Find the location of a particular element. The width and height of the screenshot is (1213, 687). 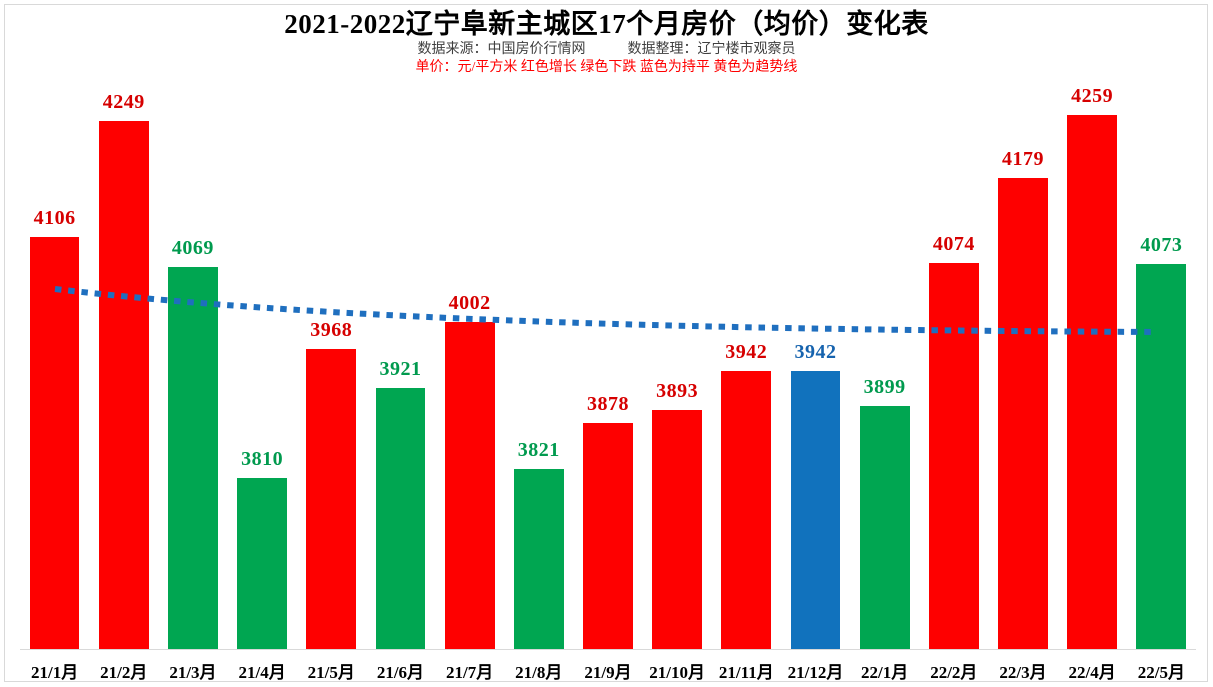

bar-21/3月 is located at coordinates (193, 458).